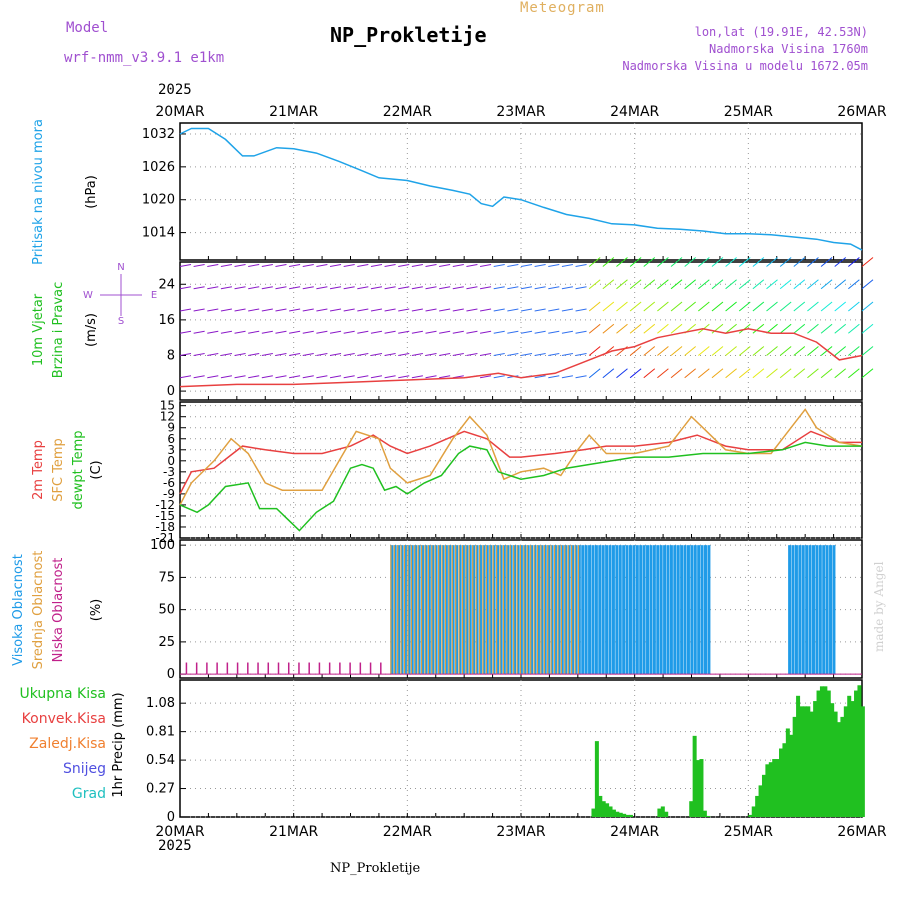  Describe the element at coordinates (167, 417) in the screenshot. I see `y-tick-label: 12` at that location.